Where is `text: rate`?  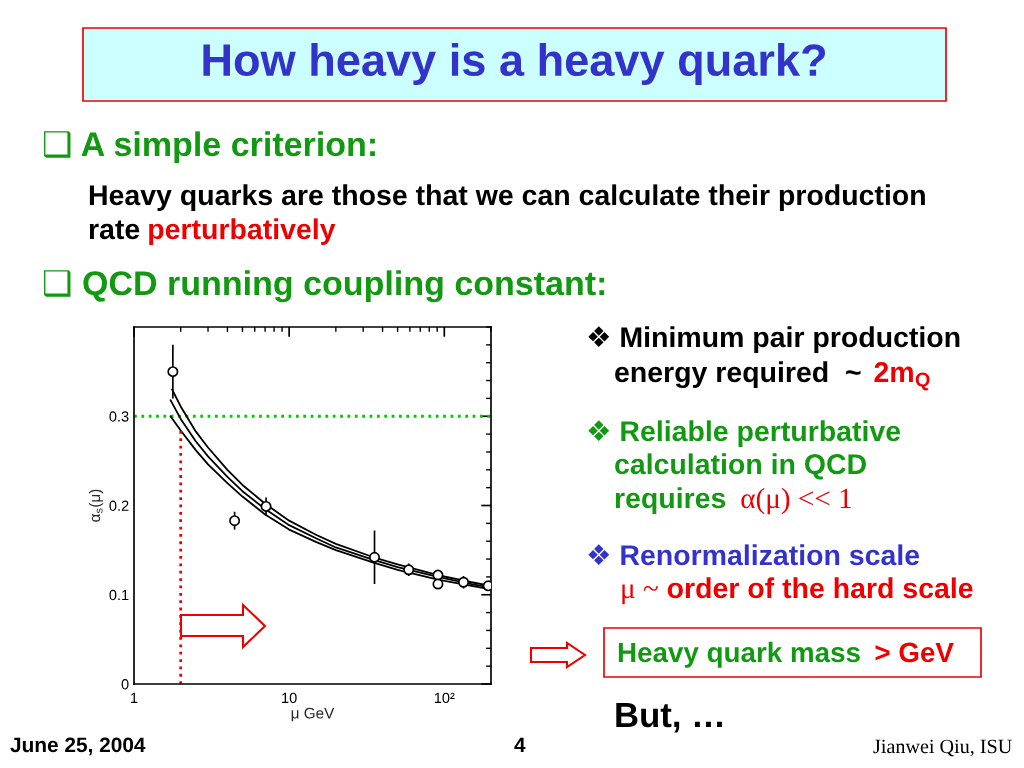
text: rate is located at coordinates (114, 230).